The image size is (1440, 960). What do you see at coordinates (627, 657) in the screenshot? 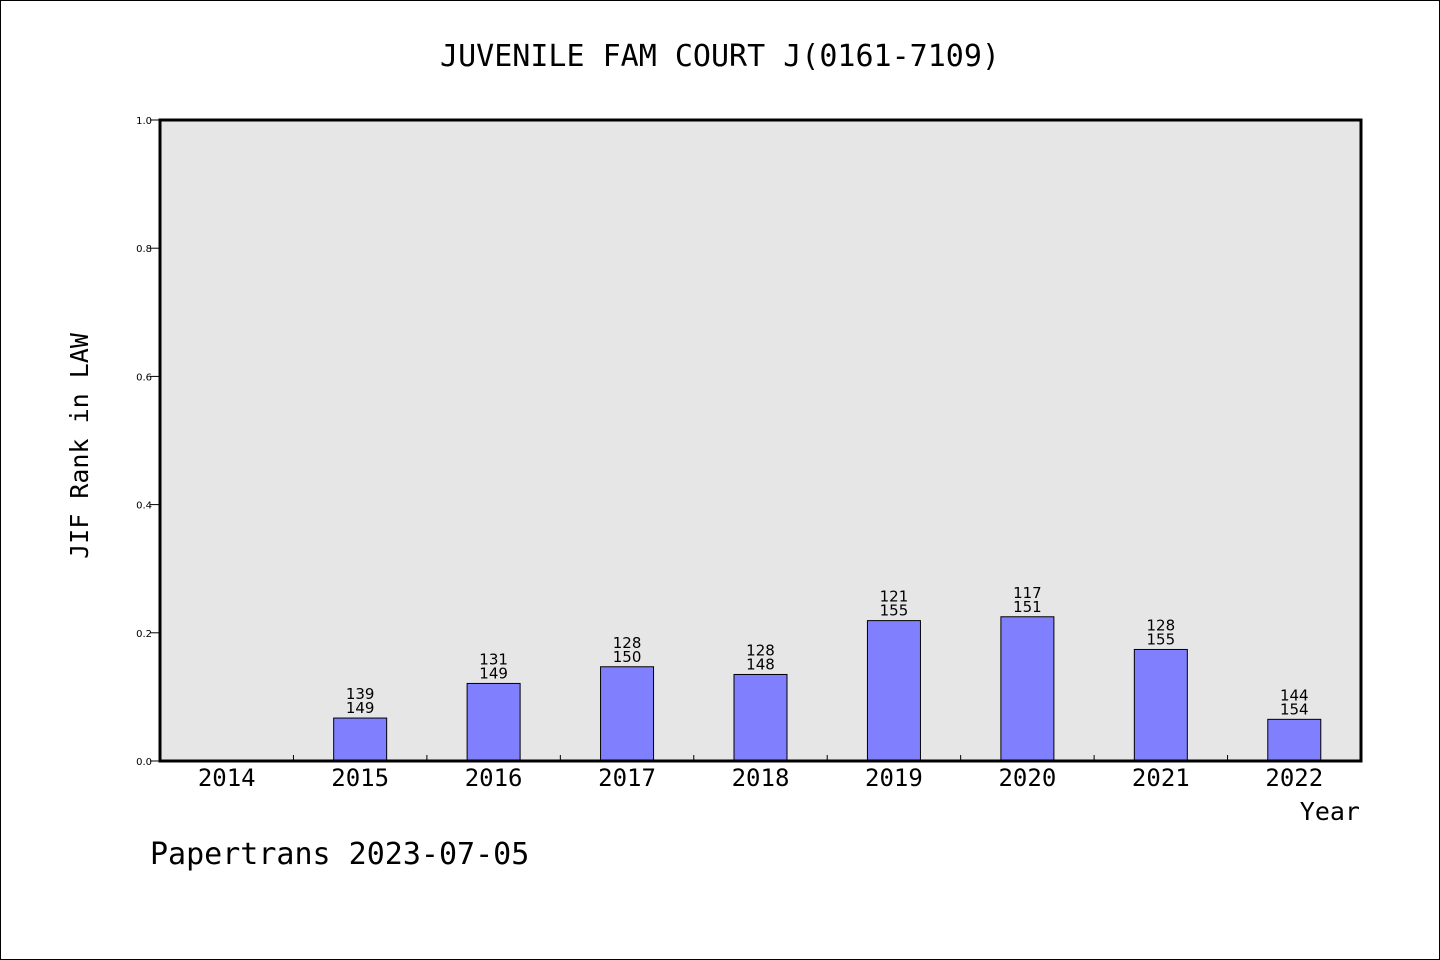
I see `bar-label-bottom: 150` at bounding box center [627, 657].